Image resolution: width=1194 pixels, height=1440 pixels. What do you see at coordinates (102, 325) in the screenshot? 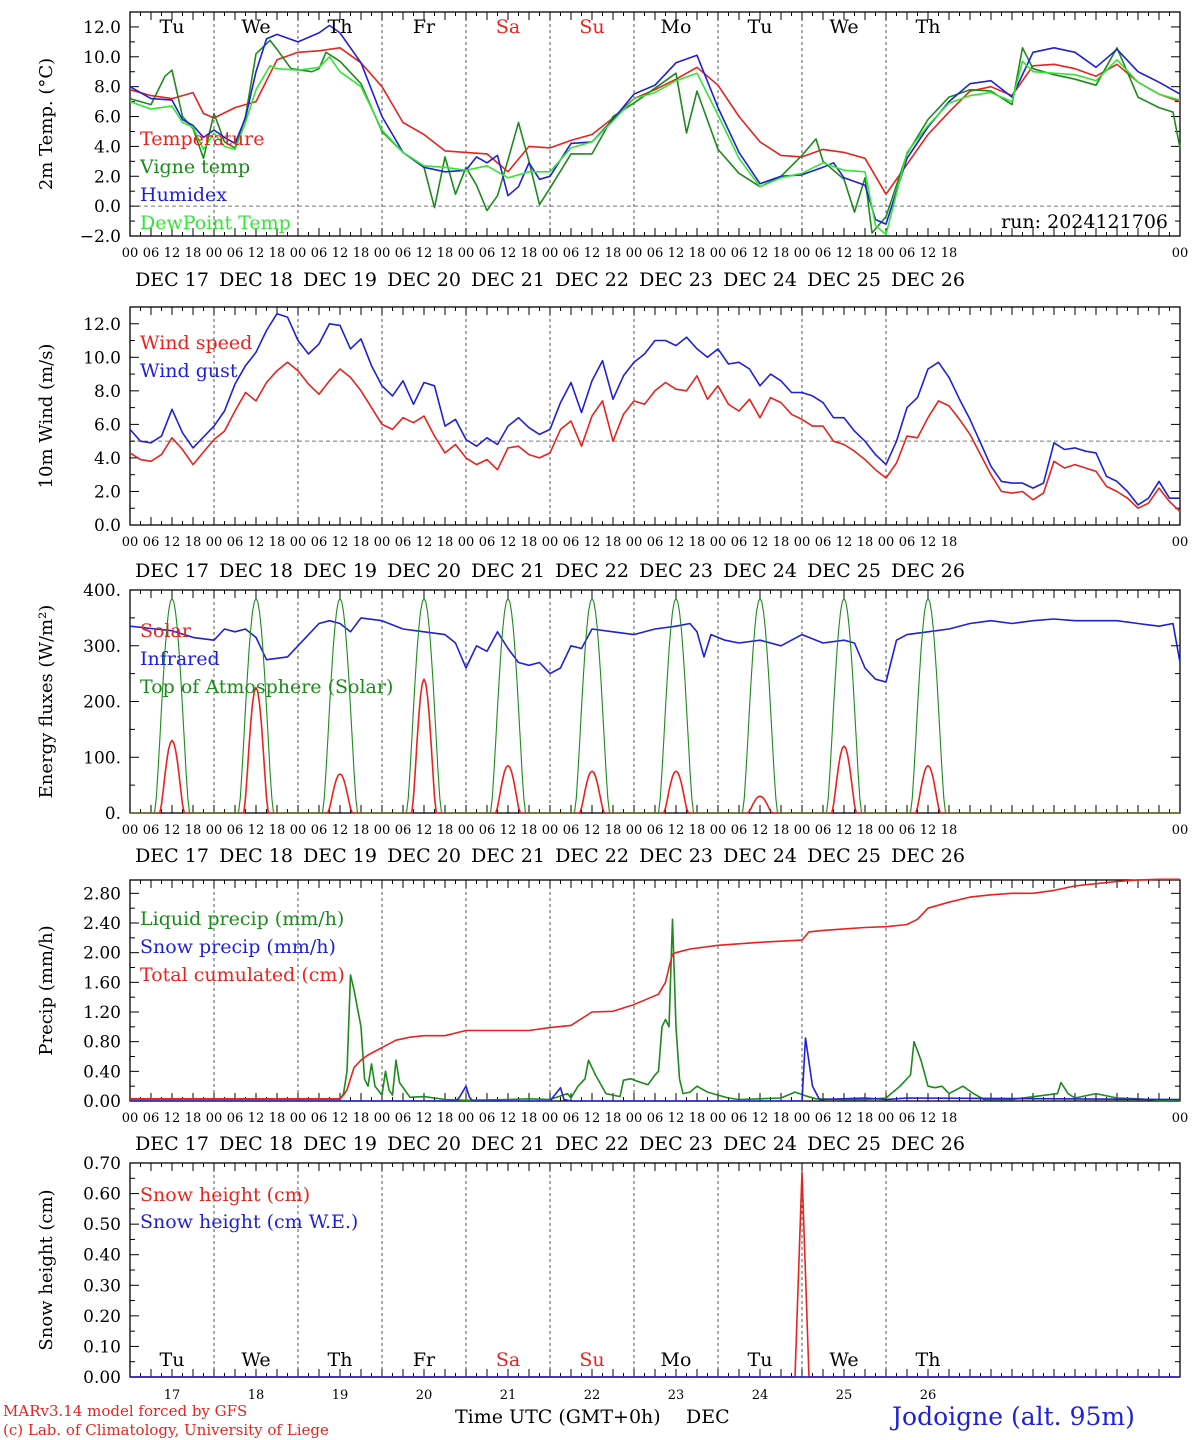
I see `y-tick-label: 12.0` at bounding box center [102, 325].